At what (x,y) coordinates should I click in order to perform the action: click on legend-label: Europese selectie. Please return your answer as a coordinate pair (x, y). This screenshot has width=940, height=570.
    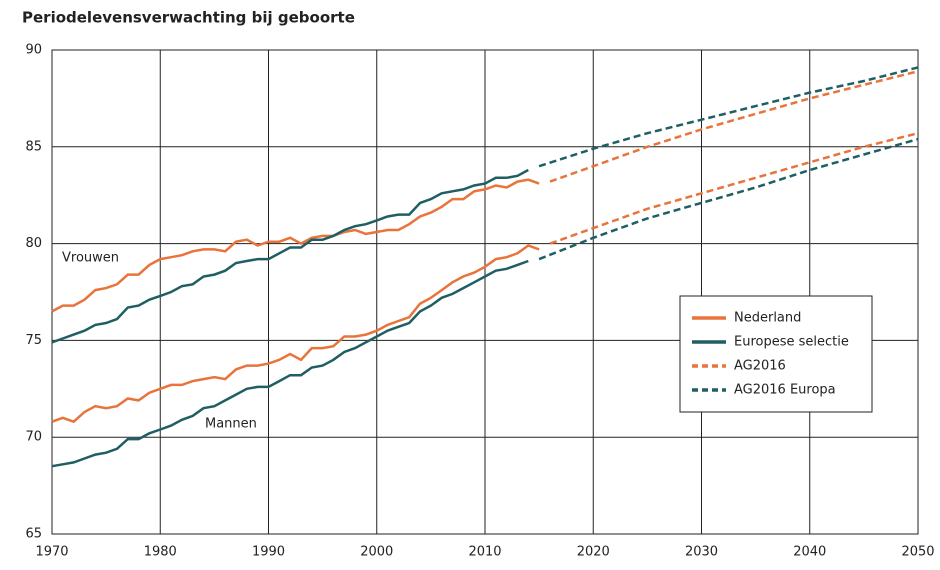
    Looking at the image, I should click on (791, 342).